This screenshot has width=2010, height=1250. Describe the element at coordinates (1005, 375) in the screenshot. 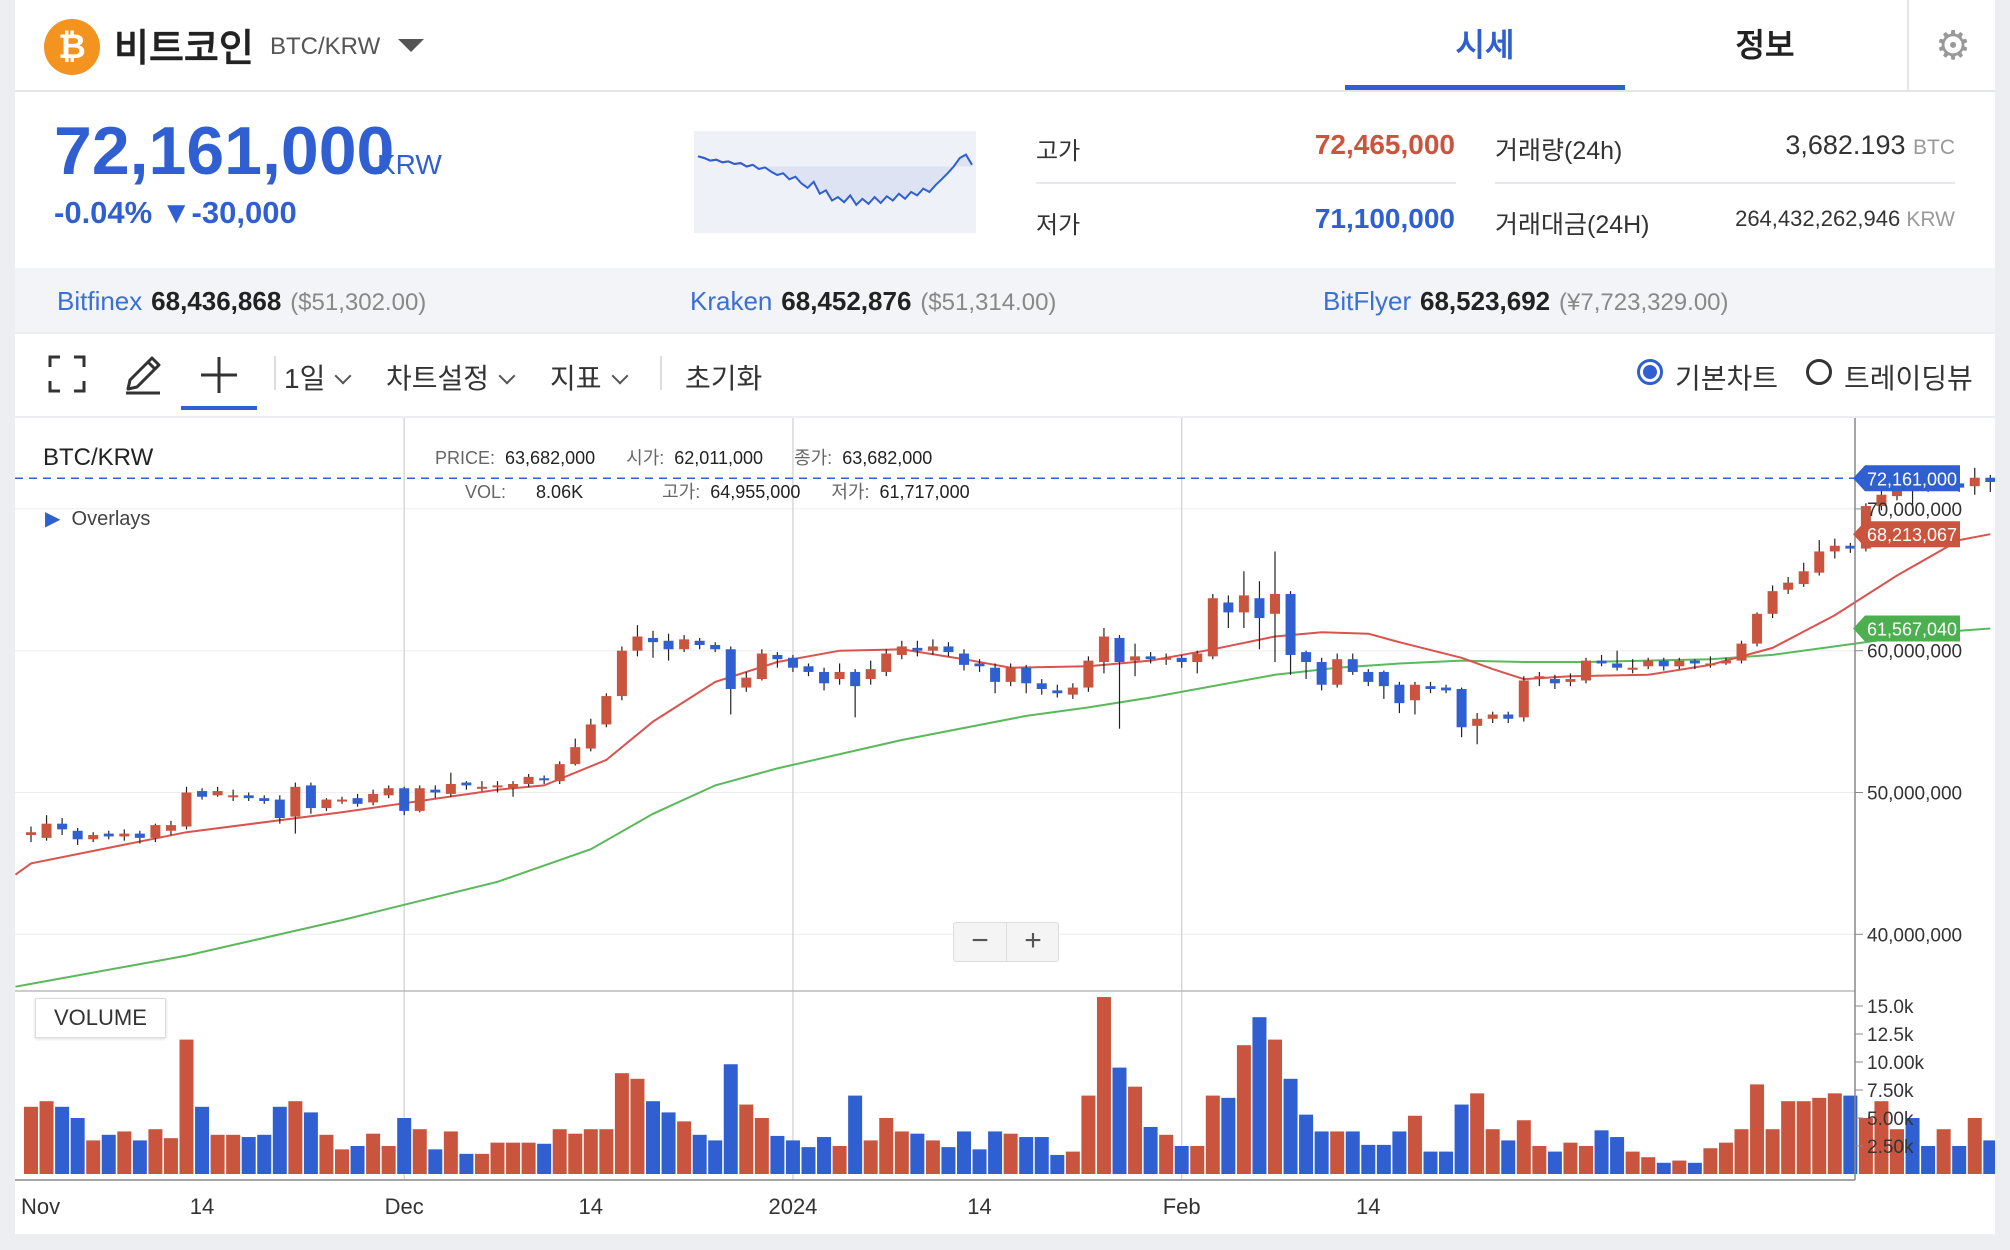

I see `chart-toolbar` at that location.